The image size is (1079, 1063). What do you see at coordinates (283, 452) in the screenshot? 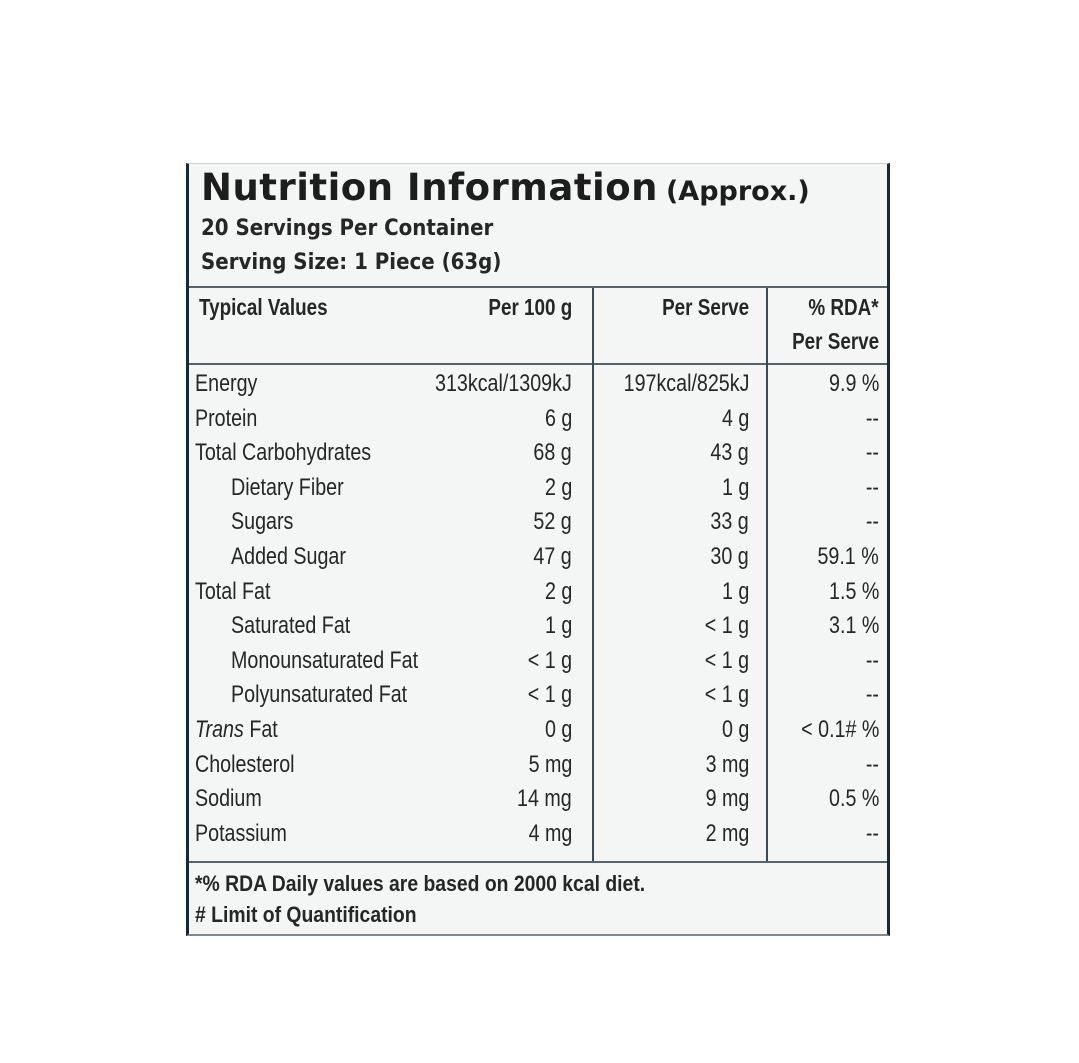
I see `row-name-total-carbohydrates: Total Carbohydrates` at bounding box center [283, 452].